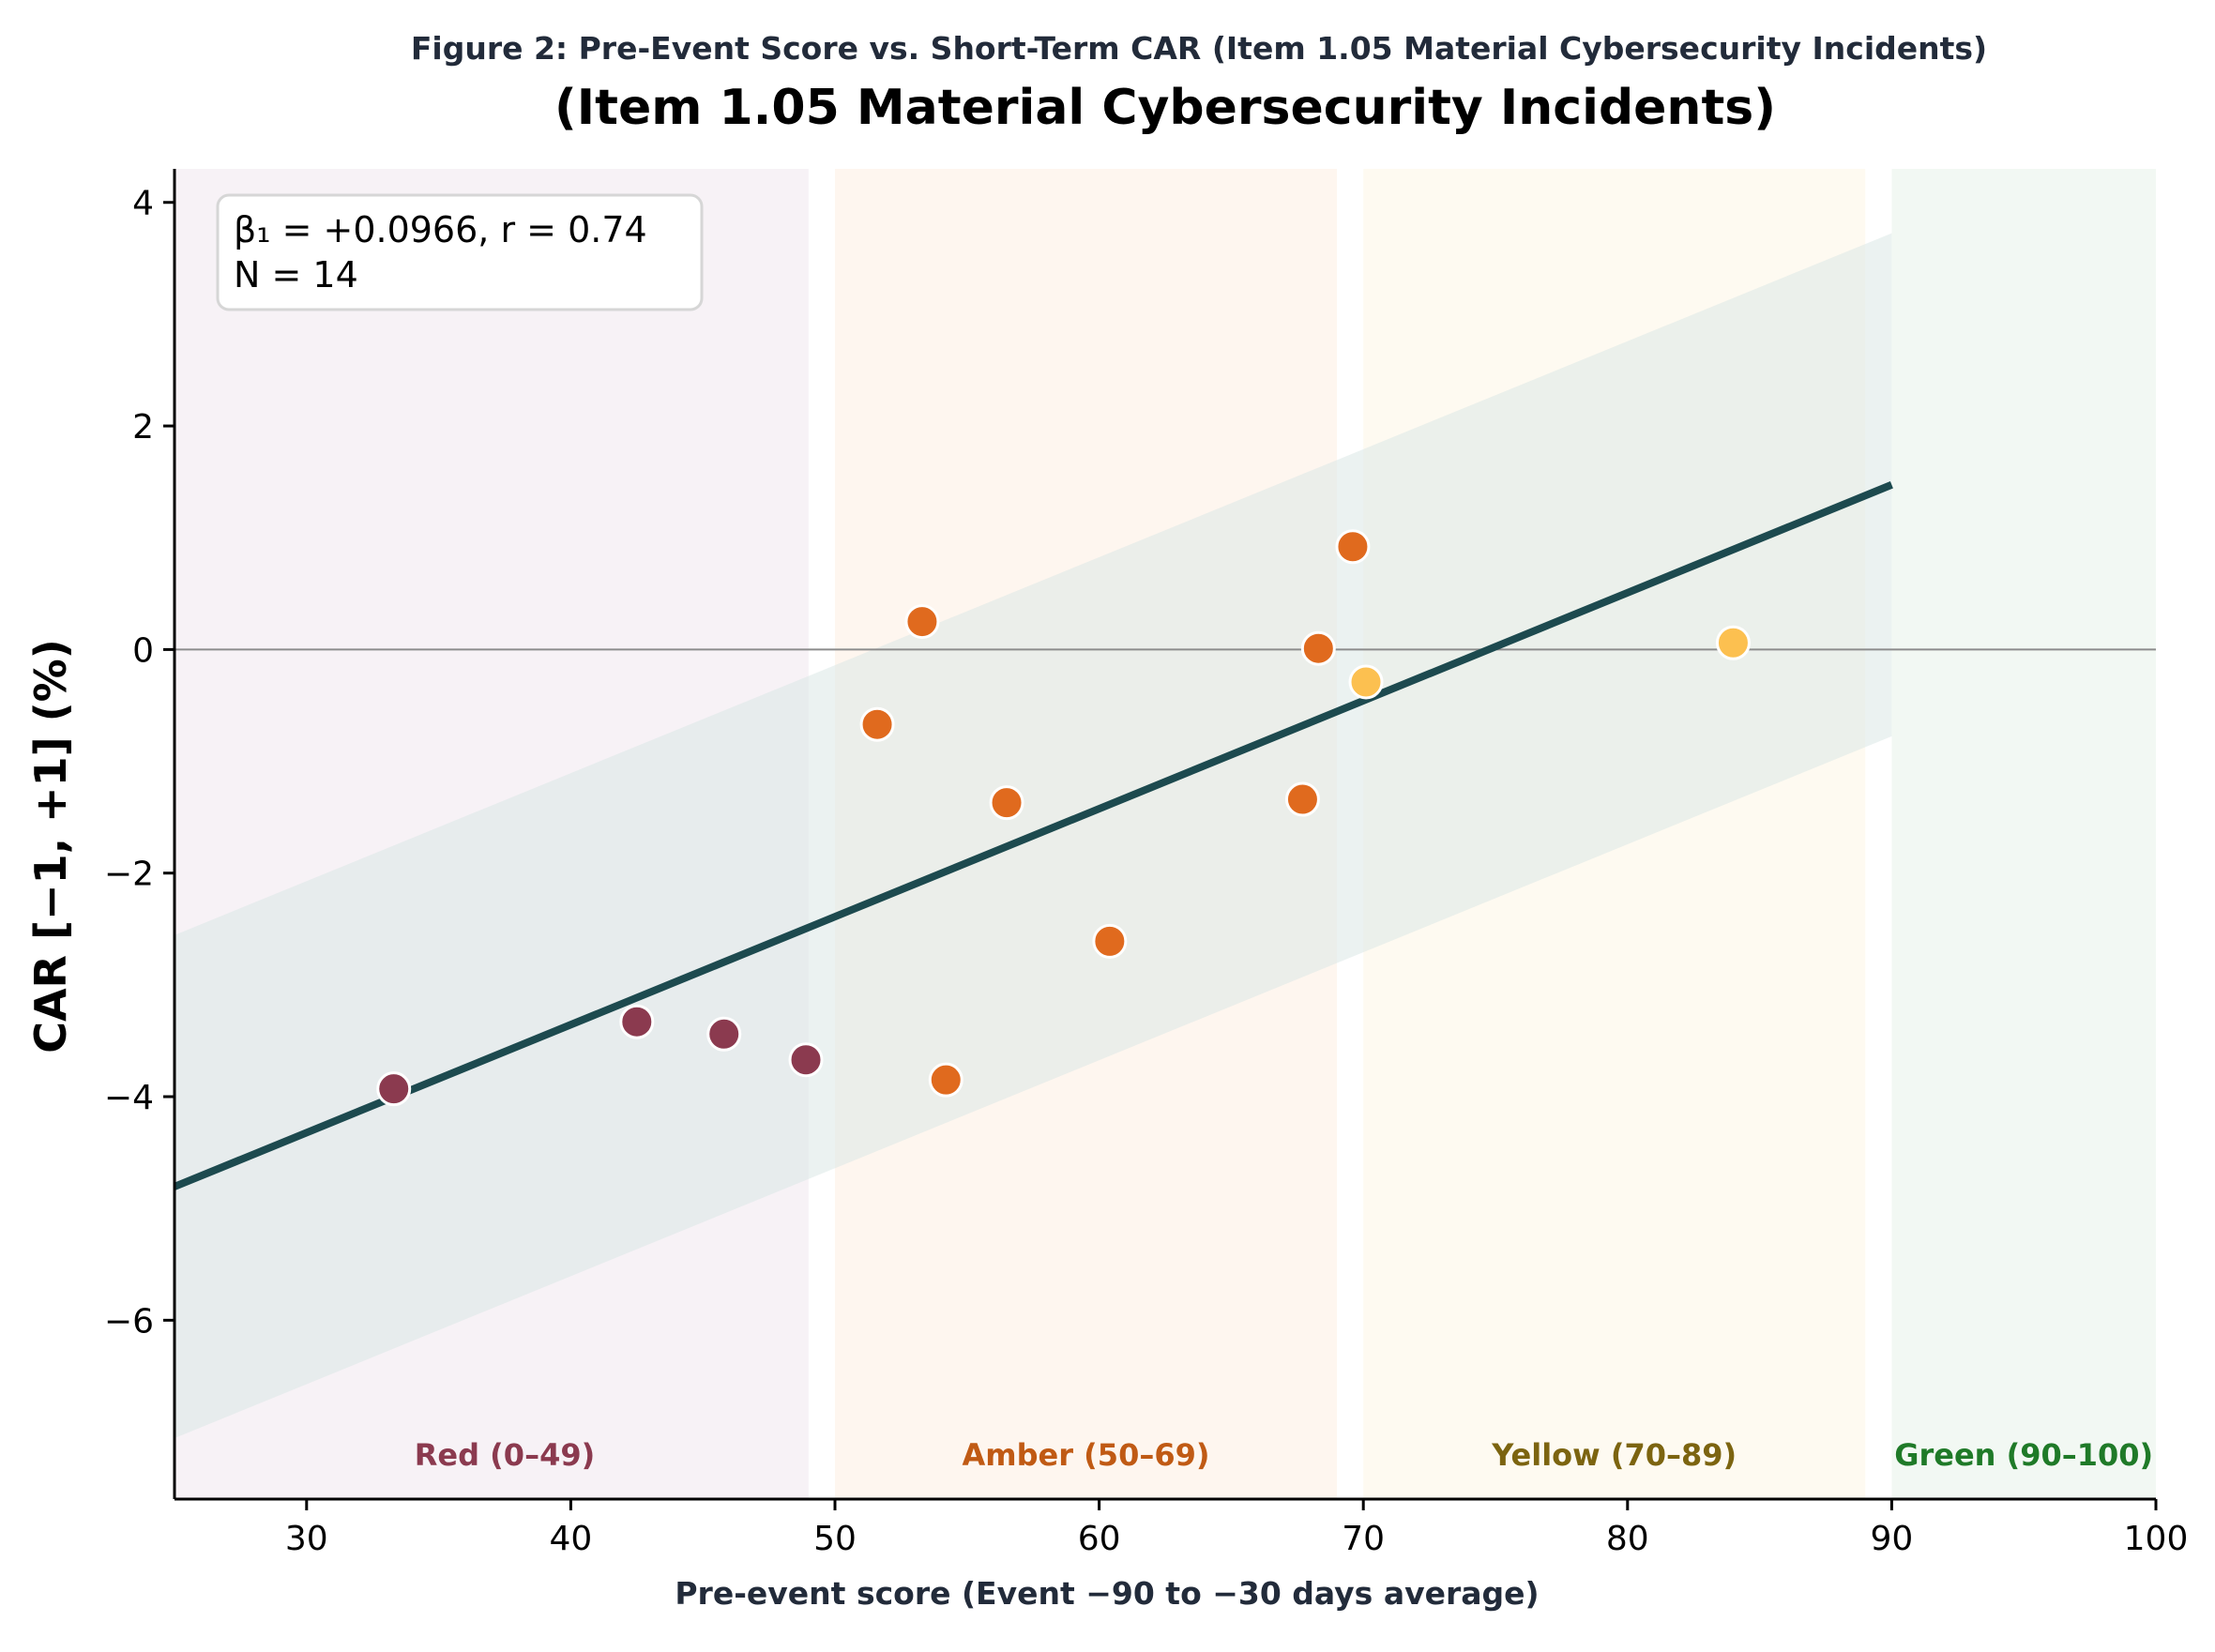 The image size is (2215, 1652). I want to click on y-tick-label: 4, so click(143, 204).